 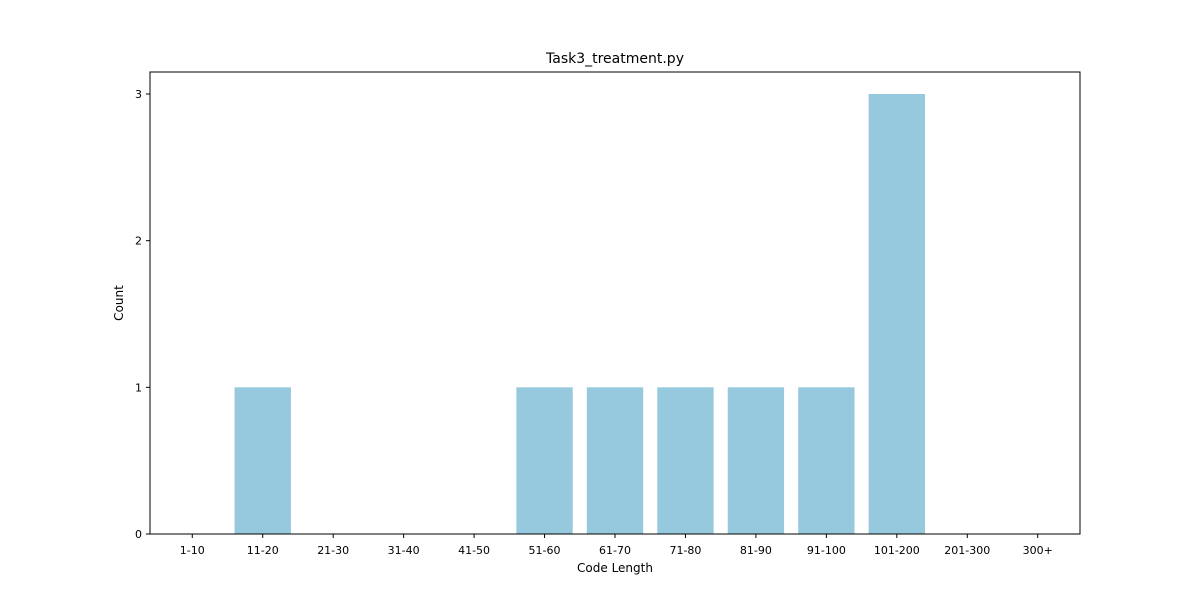 I want to click on y-tick-label: 1, so click(x=138, y=387).